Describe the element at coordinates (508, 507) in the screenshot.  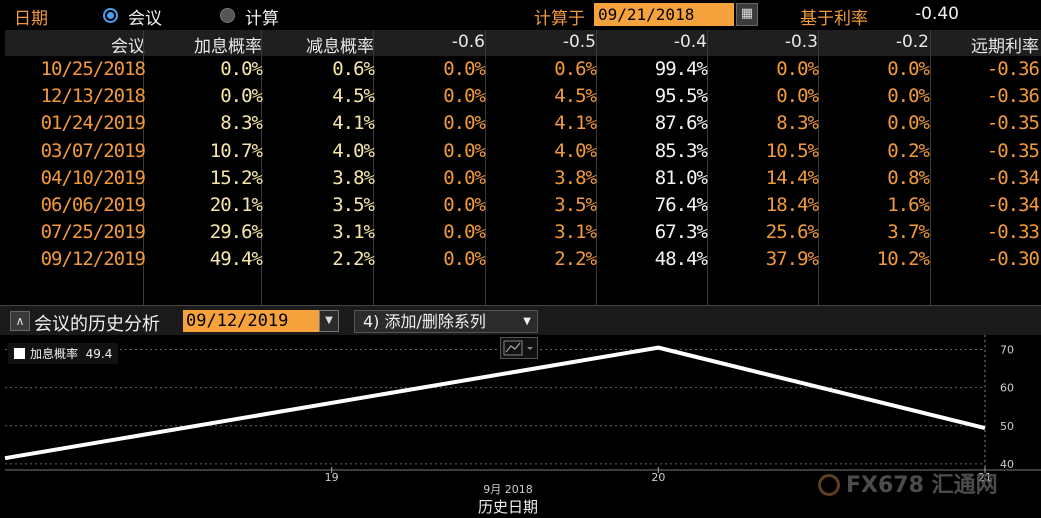
I see `x-axis-title: 历史日期` at that location.